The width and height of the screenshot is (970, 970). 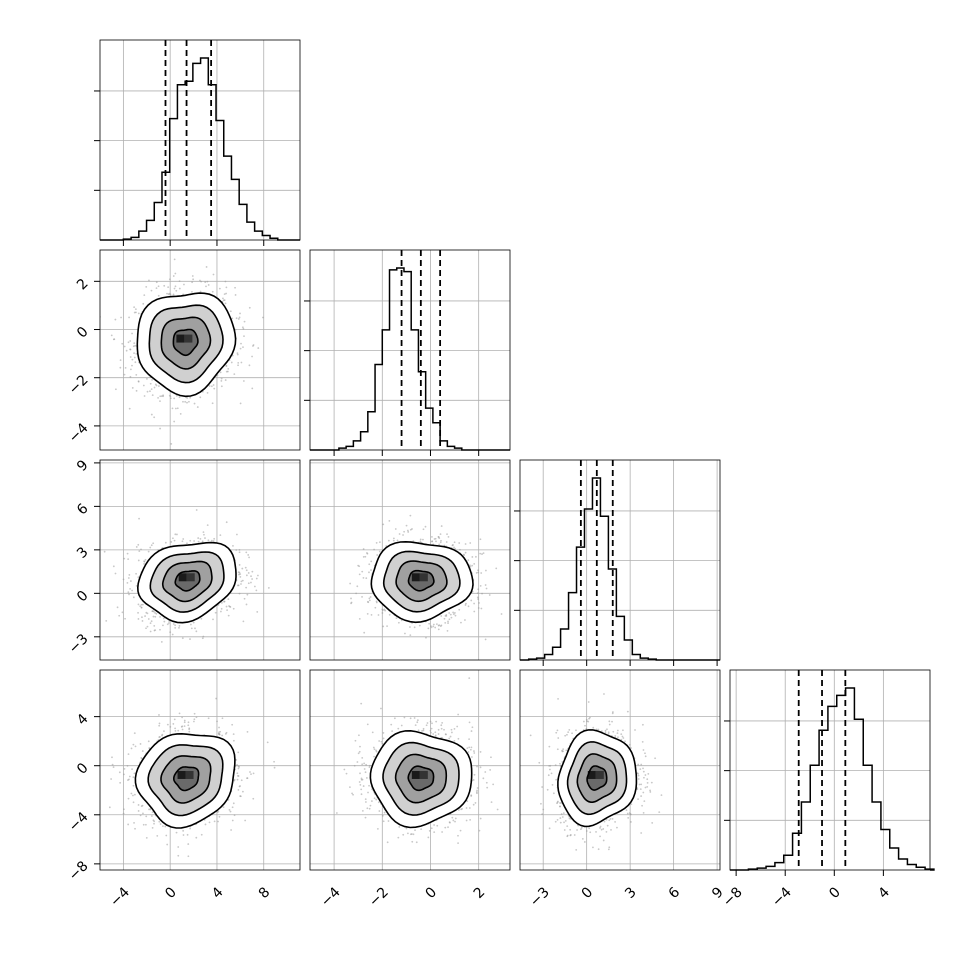 I want to click on density-core, so click(x=190, y=577).